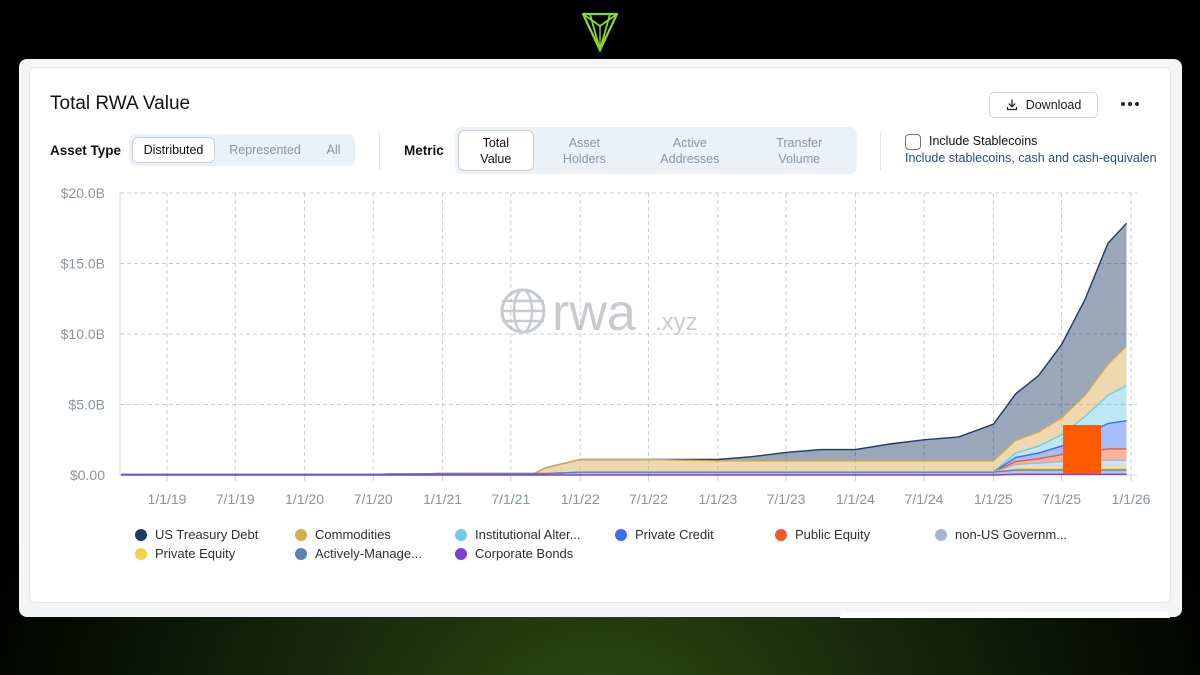  I want to click on x-tick-label: 1/1/21, so click(442, 499).